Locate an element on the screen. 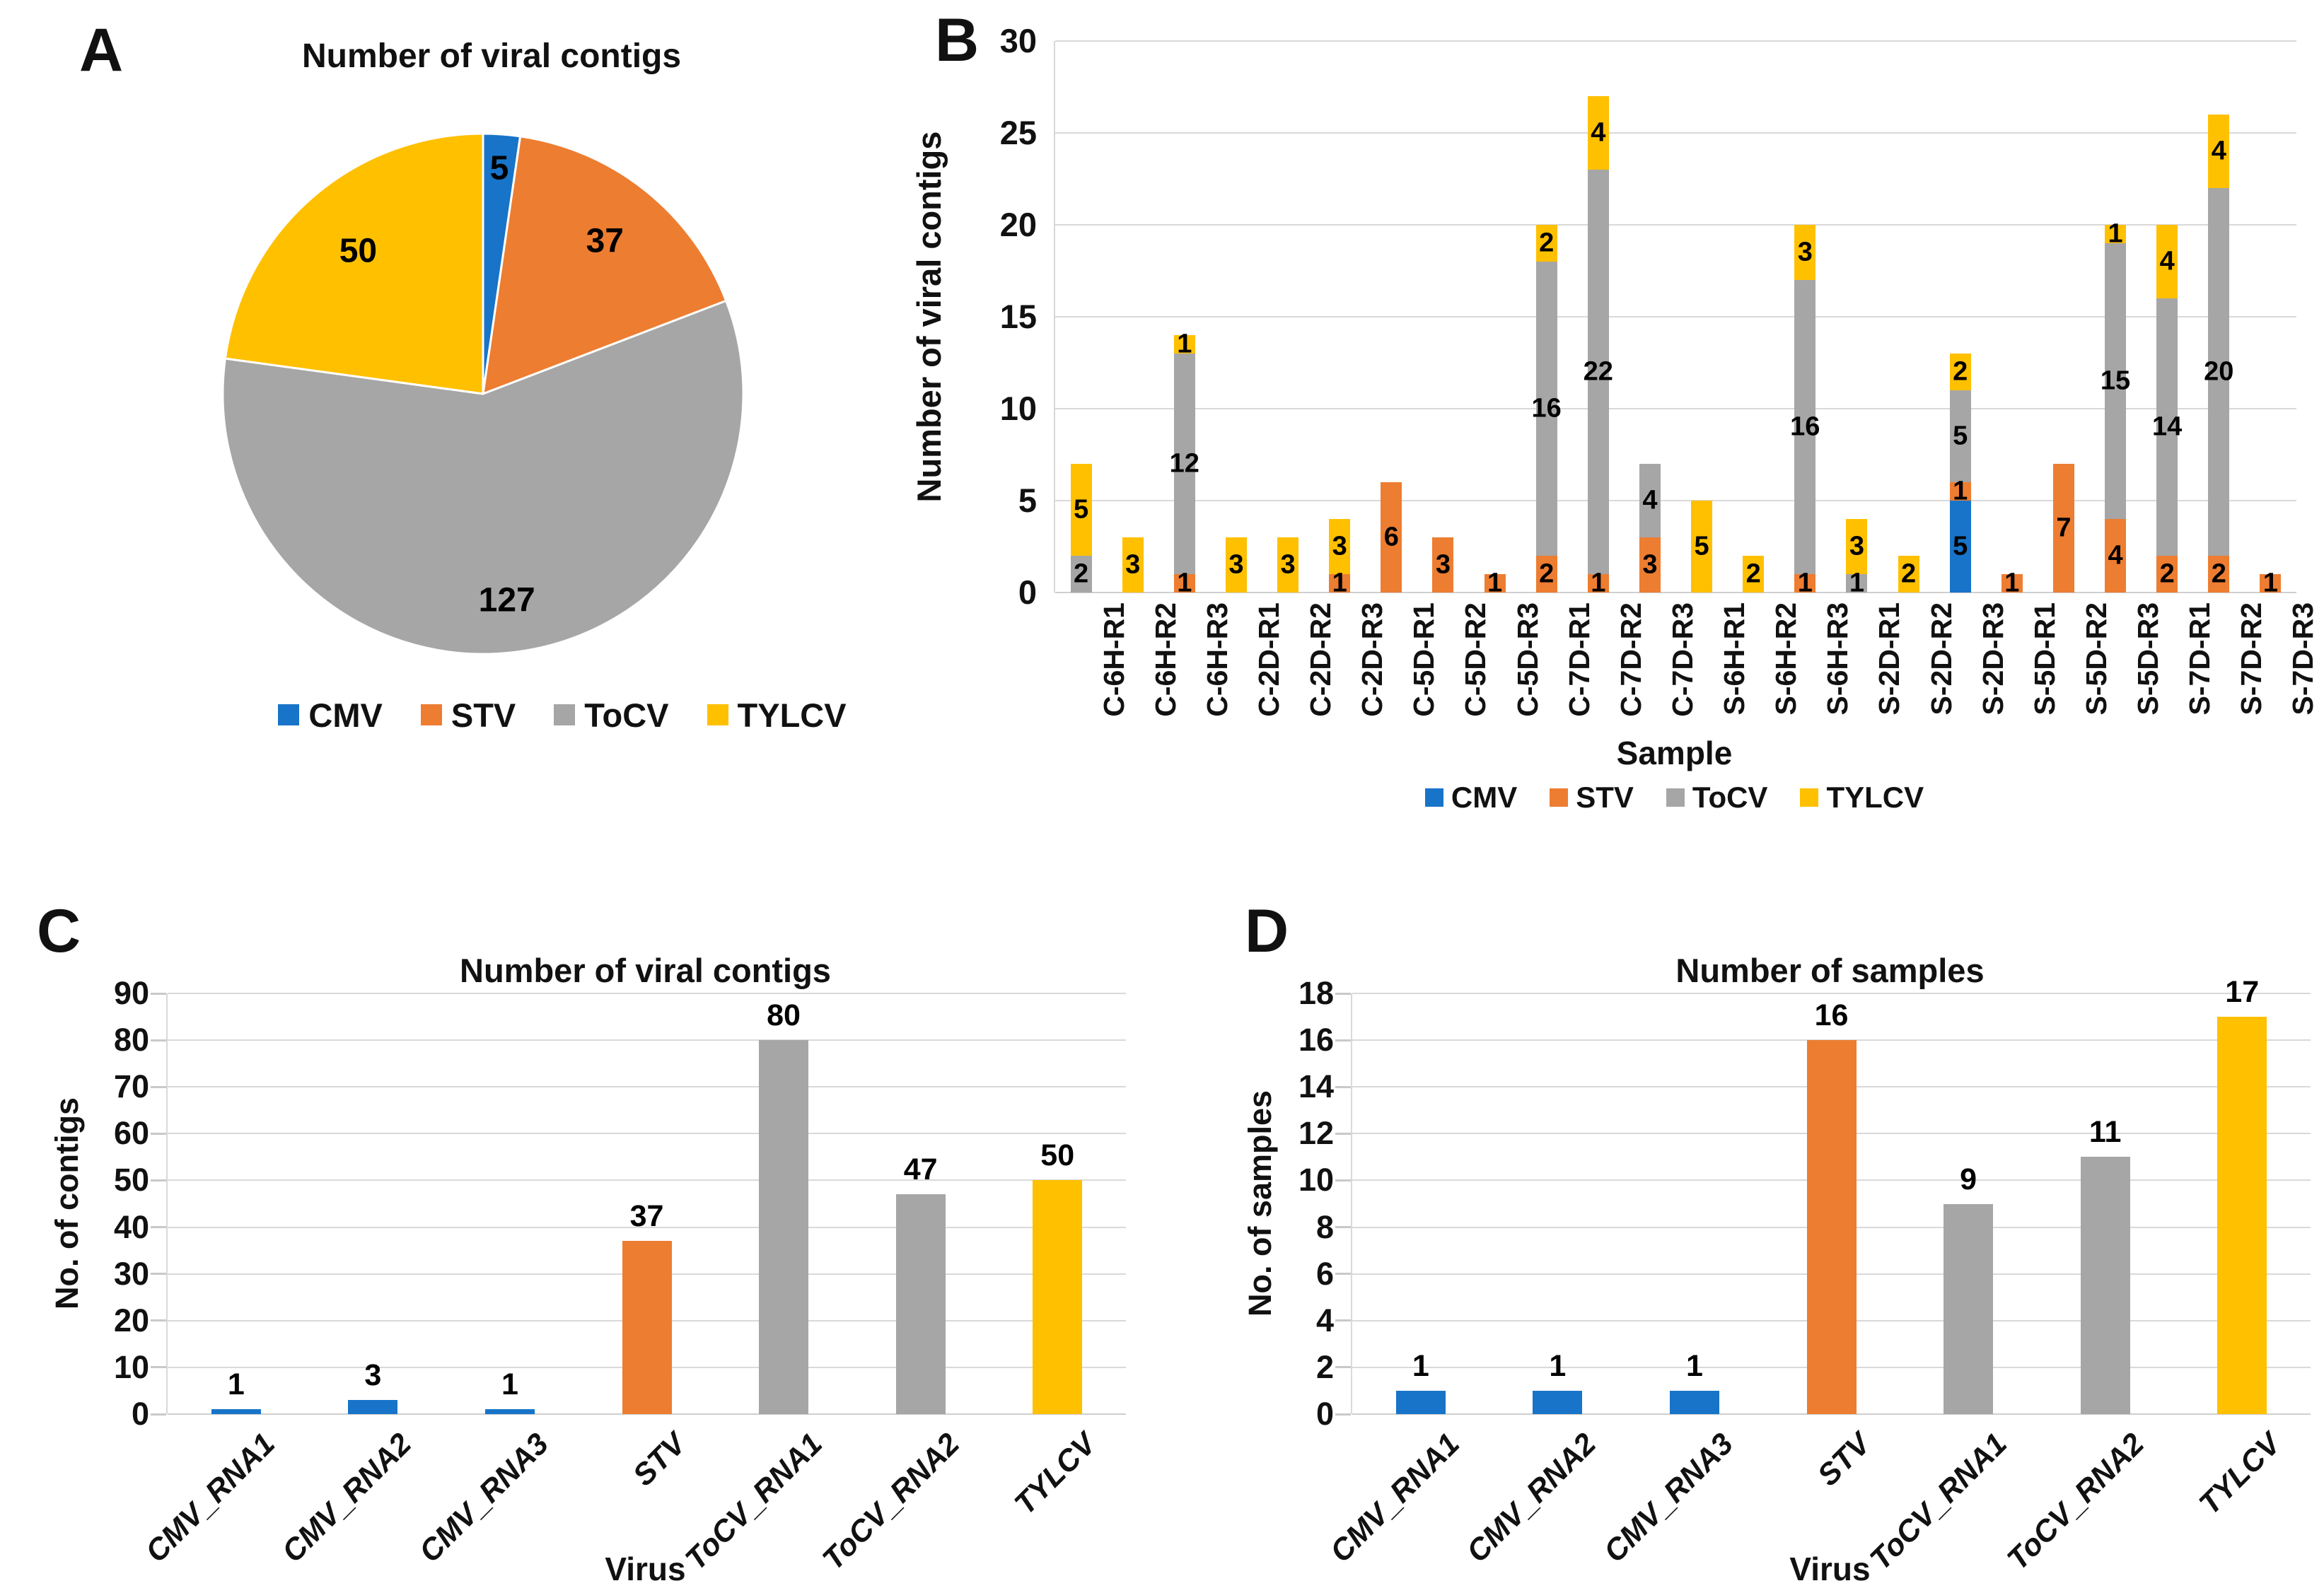  segment-value-label: 22 is located at coordinates (1598, 371).